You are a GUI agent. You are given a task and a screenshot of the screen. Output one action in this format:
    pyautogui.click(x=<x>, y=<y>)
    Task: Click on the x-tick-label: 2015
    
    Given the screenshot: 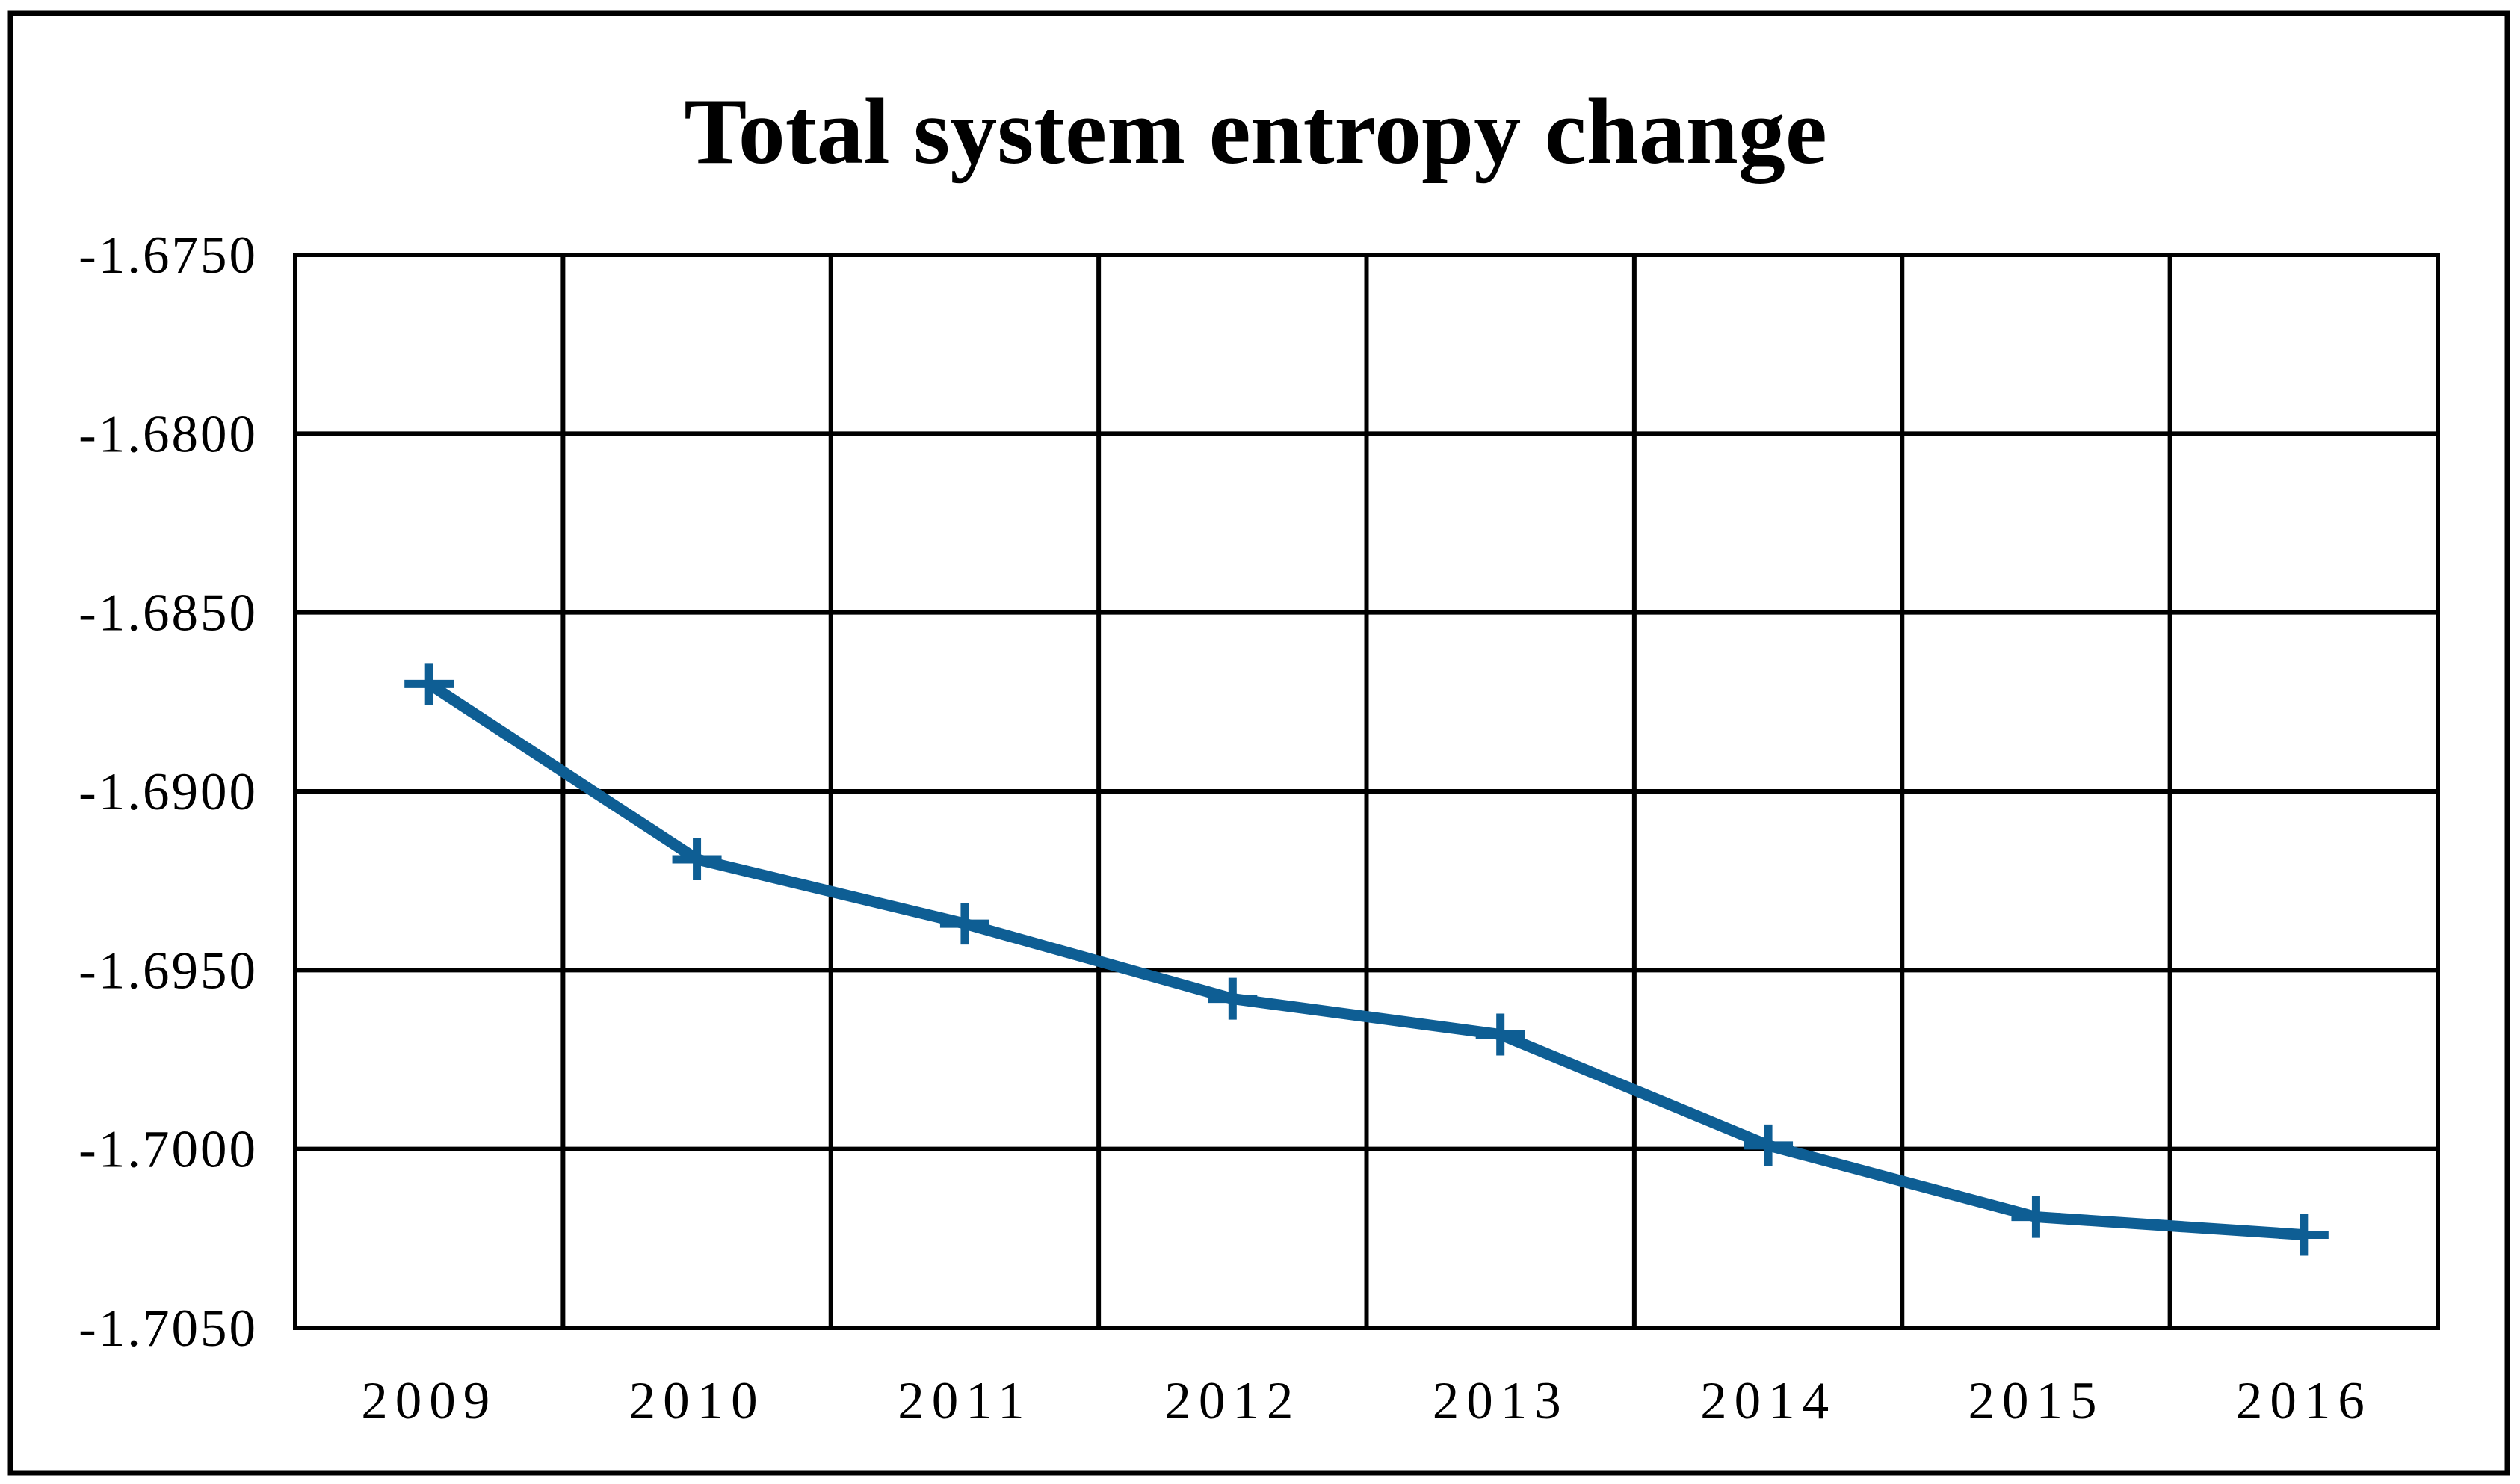 What is the action you would take?
    pyautogui.click(x=2036, y=1401)
    